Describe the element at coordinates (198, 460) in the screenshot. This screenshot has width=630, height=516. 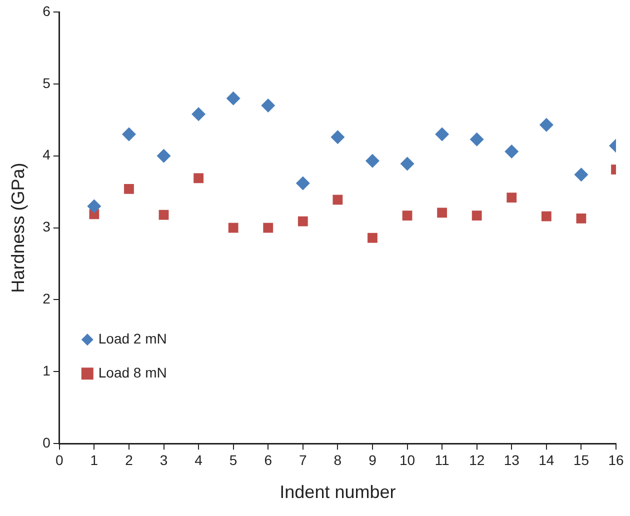
I see `x-tick-label: 4` at that location.